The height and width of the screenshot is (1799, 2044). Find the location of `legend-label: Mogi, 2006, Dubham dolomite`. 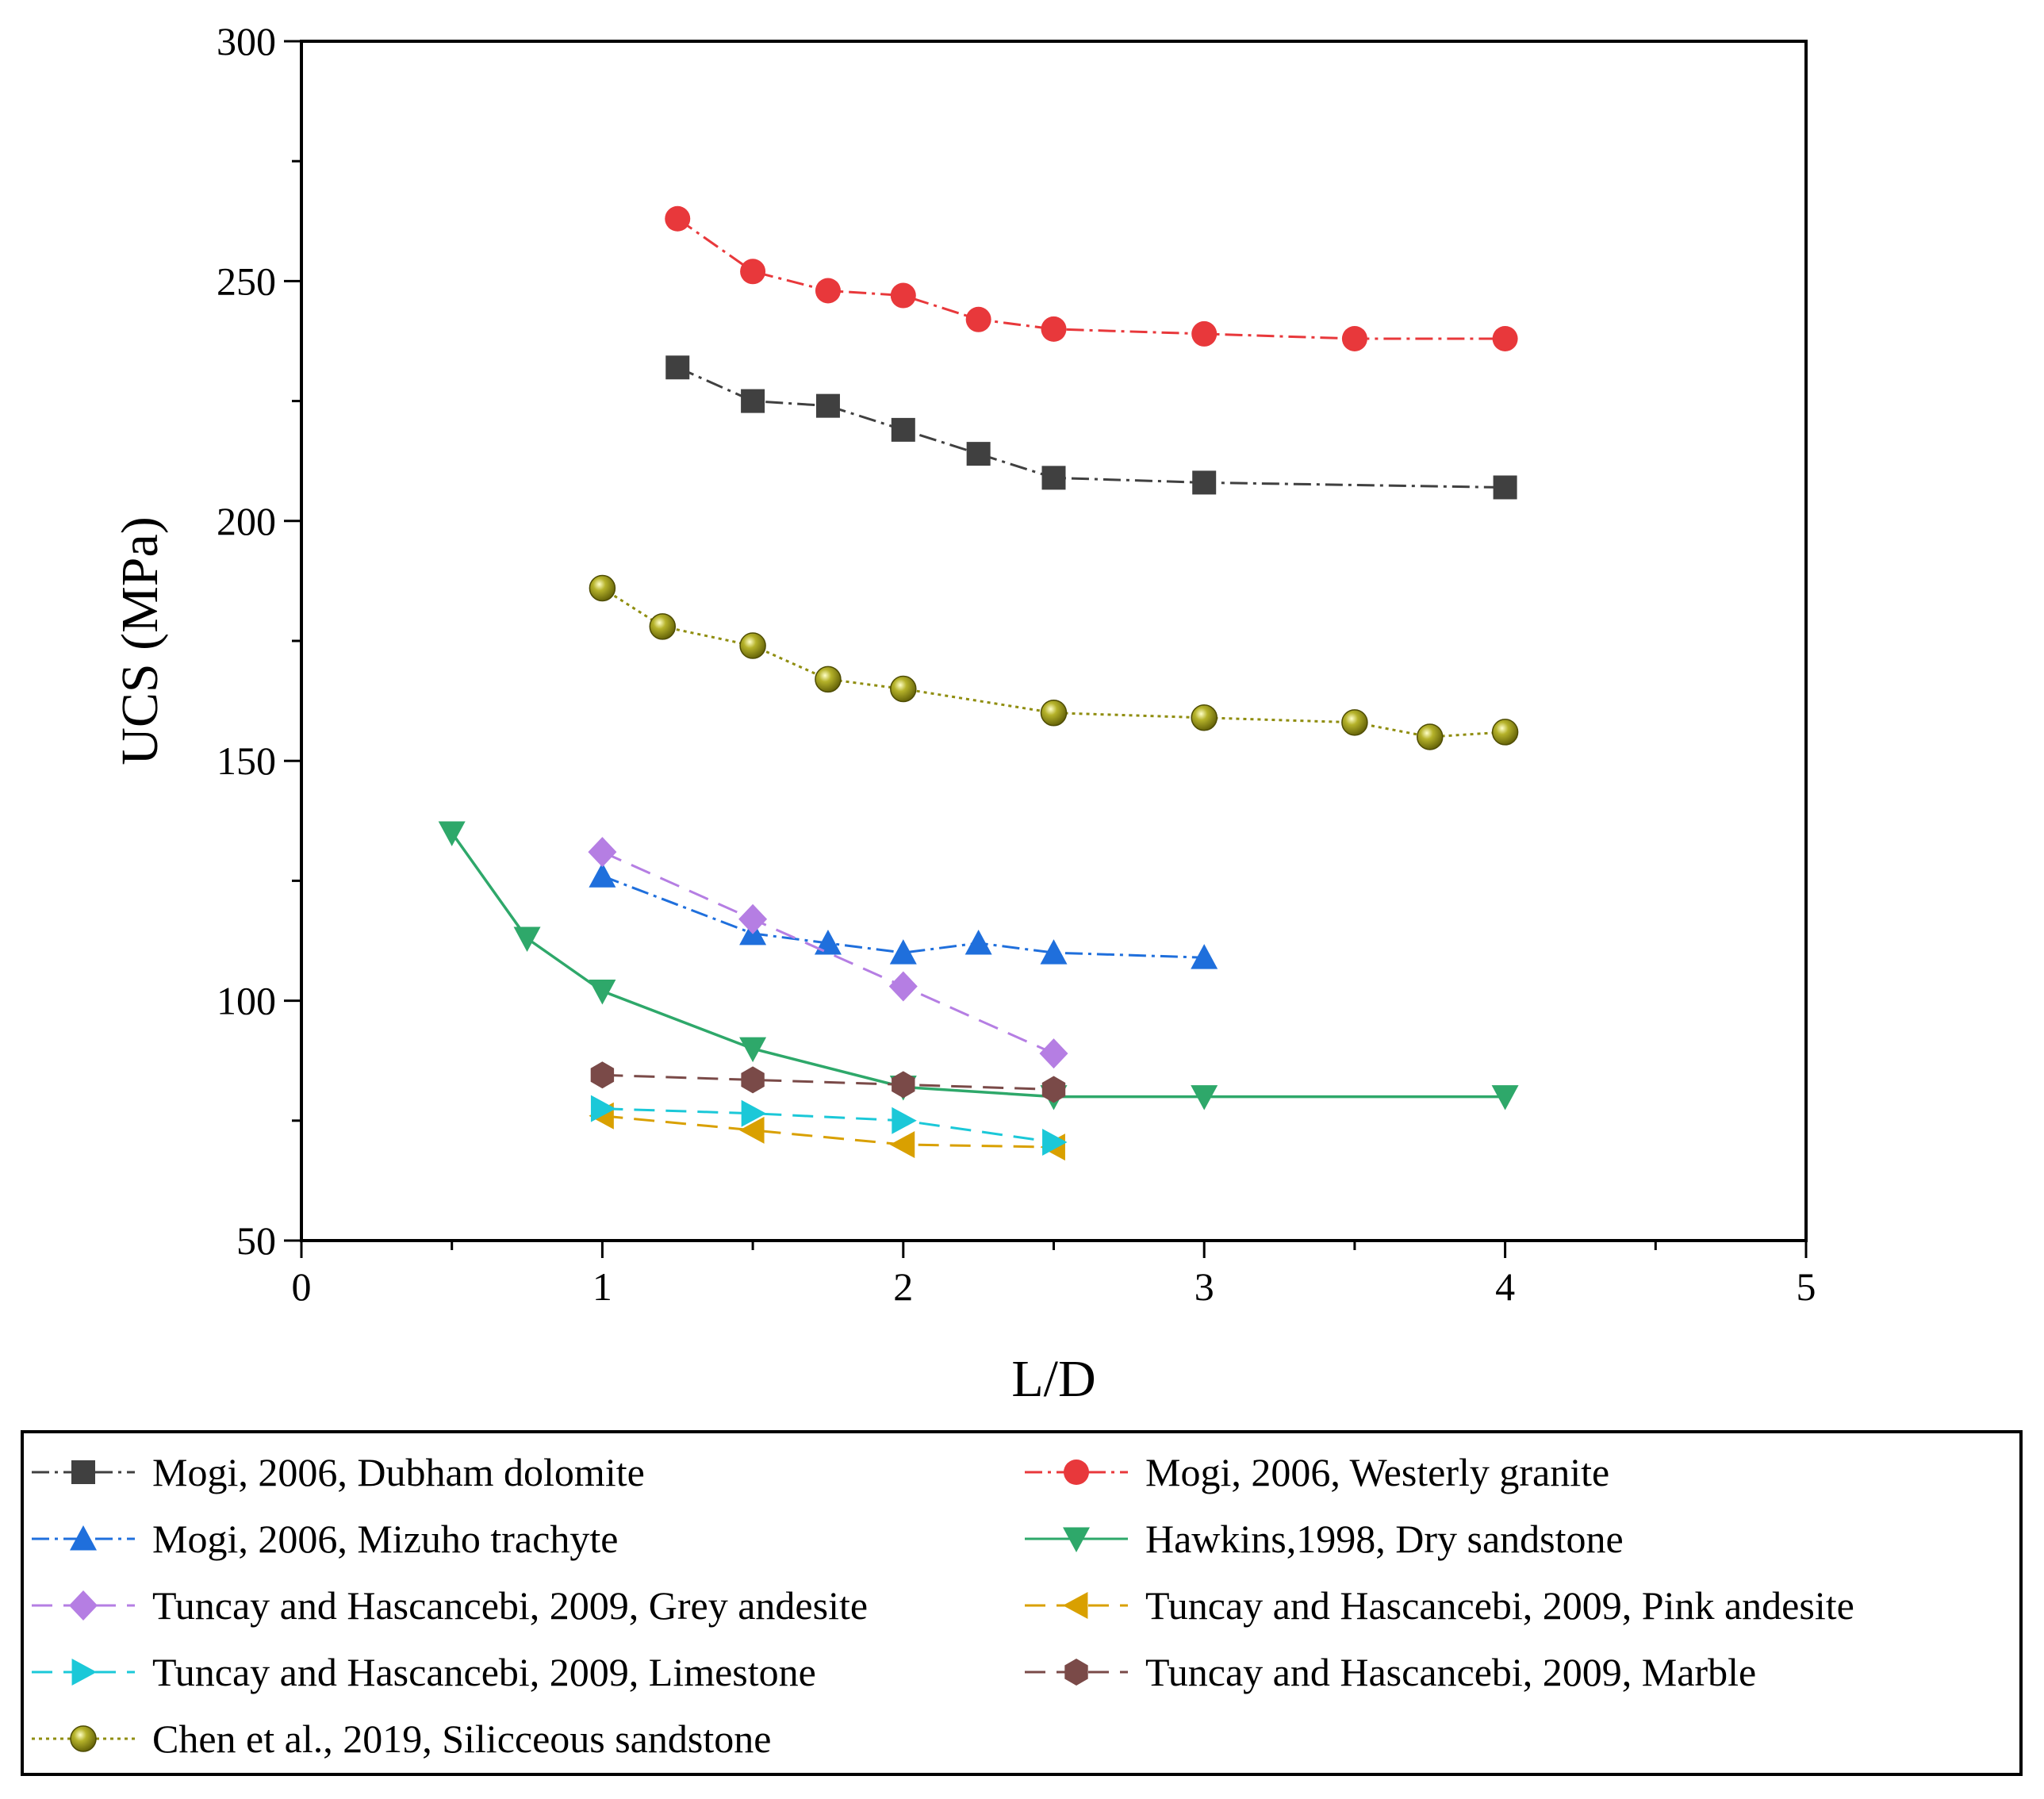

legend-label: Mogi, 2006, Dubham dolomite is located at coordinates (398, 1472).